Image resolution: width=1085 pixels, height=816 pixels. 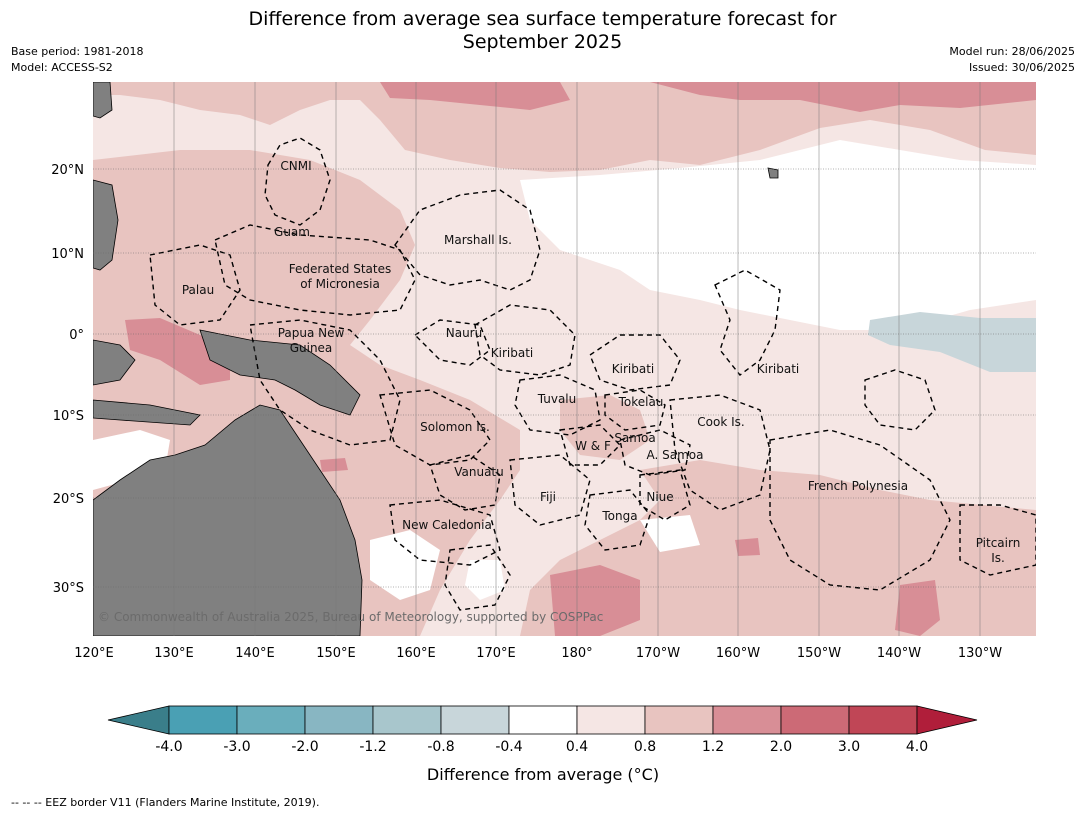 What do you see at coordinates (773, 173) in the screenshot?
I see `hawaii-land` at bounding box center [773, 173].